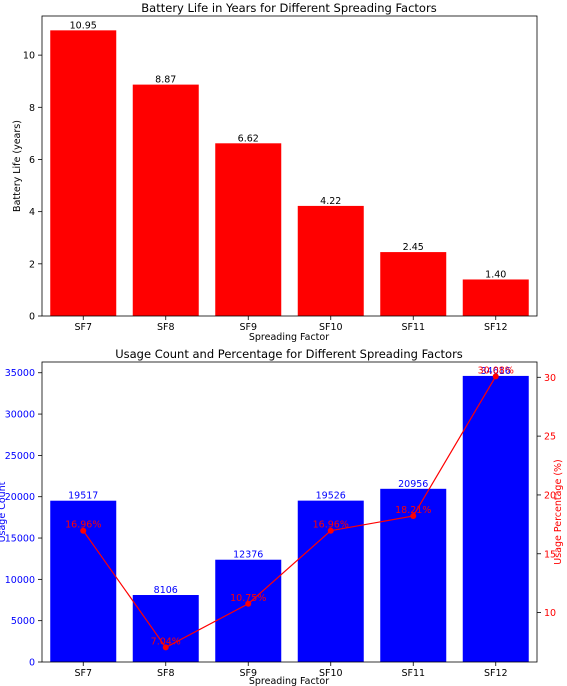 The width and height of the screenshot is (567, 686). I want to click on y-tick-label: 2, so click(32, 264).